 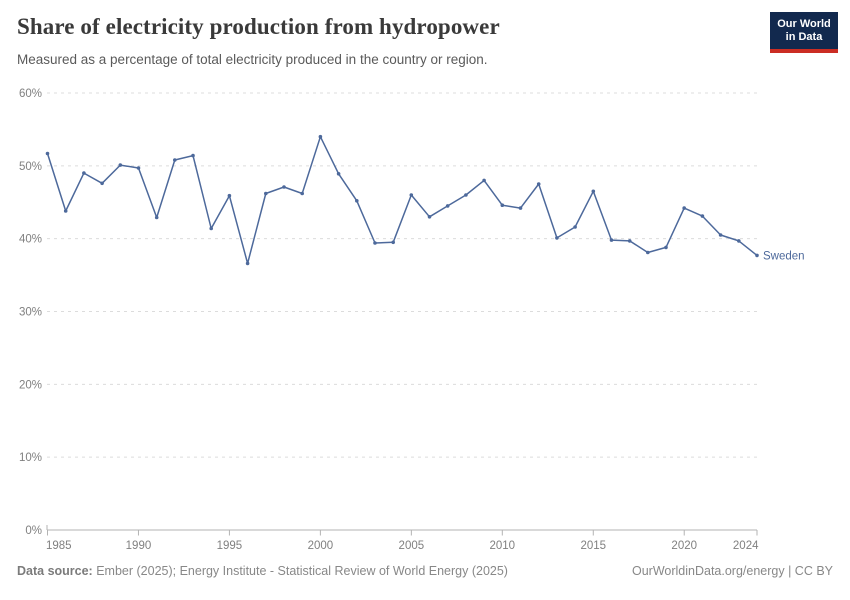 What do you see at coordinates (30, 313) in the screenshot?
I see `y-tick-label: 30%` at bounding box center [30, 313].